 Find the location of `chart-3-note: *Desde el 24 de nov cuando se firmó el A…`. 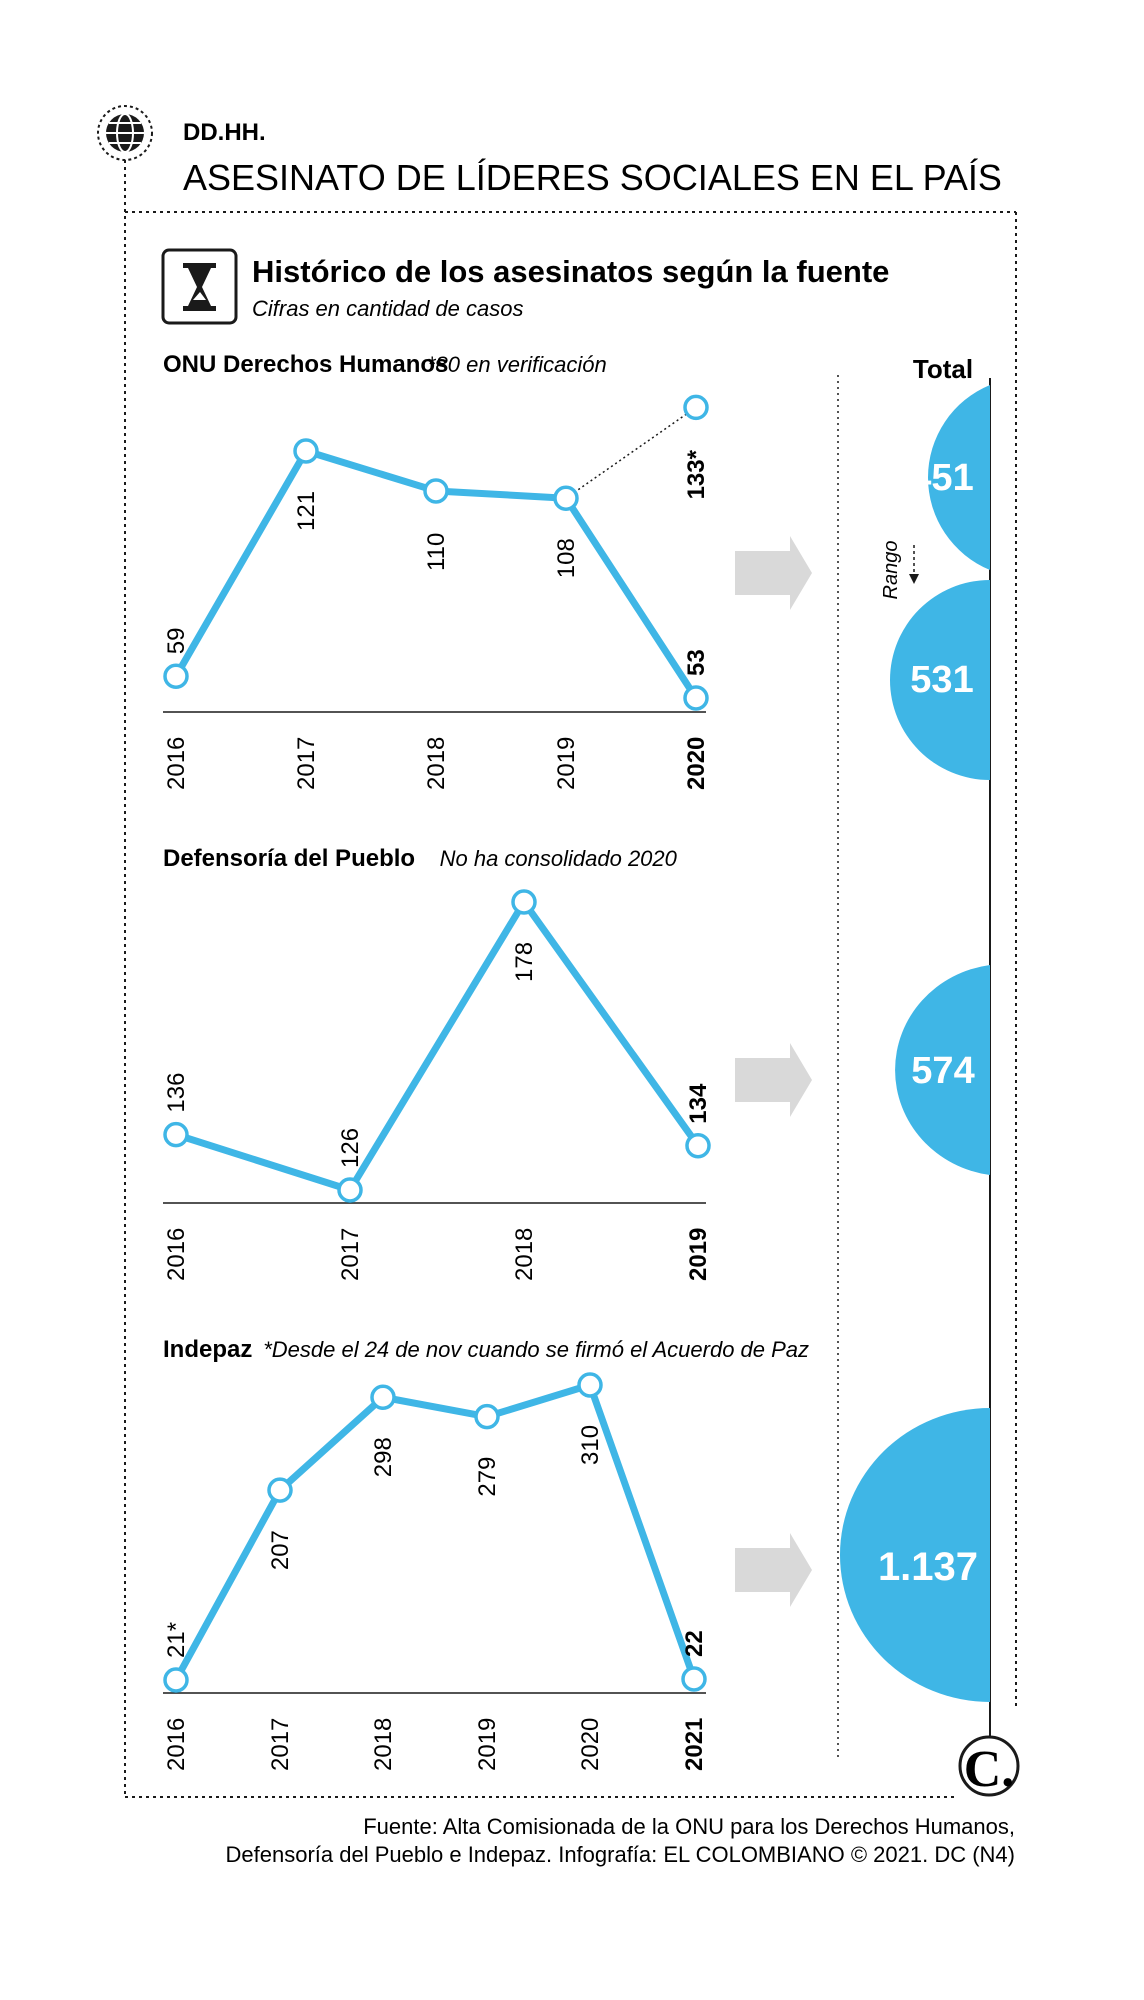

chart-3-note: *Desde el 24 de nov cuando se firmó el A… is located at coordinates (536, 1349).